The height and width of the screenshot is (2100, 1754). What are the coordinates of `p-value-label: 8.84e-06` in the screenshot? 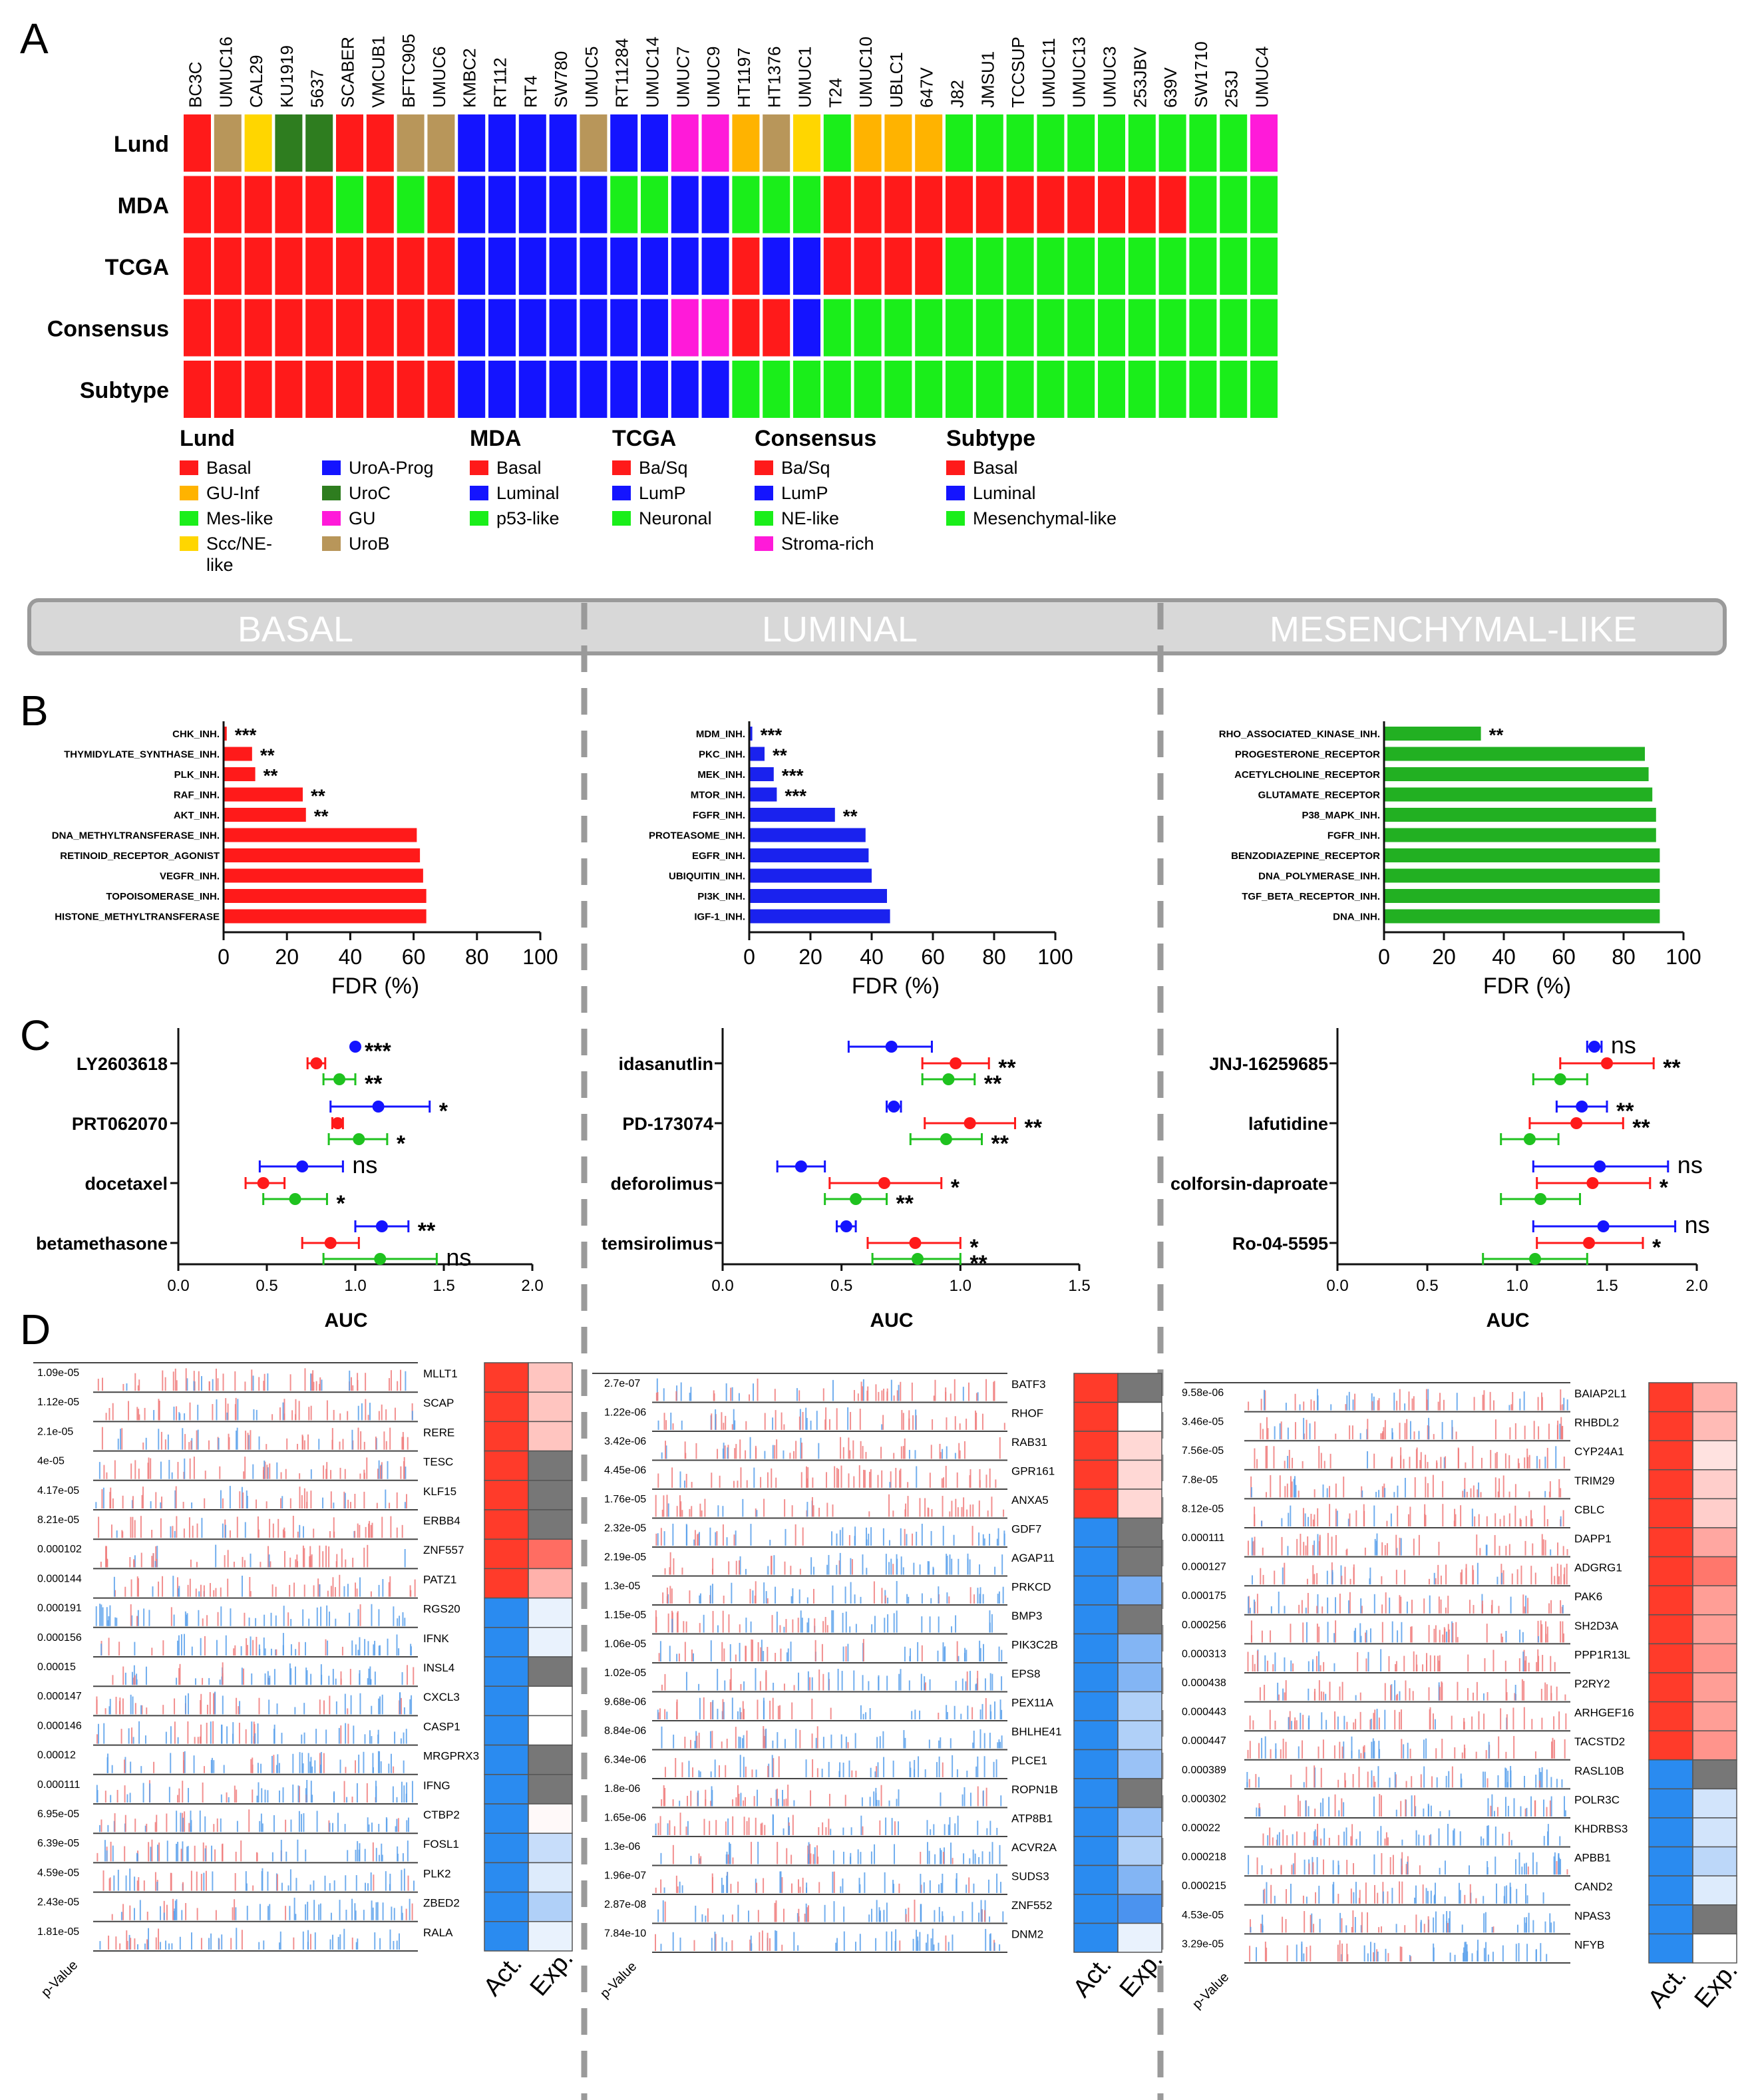 It's located at (625, 1731).